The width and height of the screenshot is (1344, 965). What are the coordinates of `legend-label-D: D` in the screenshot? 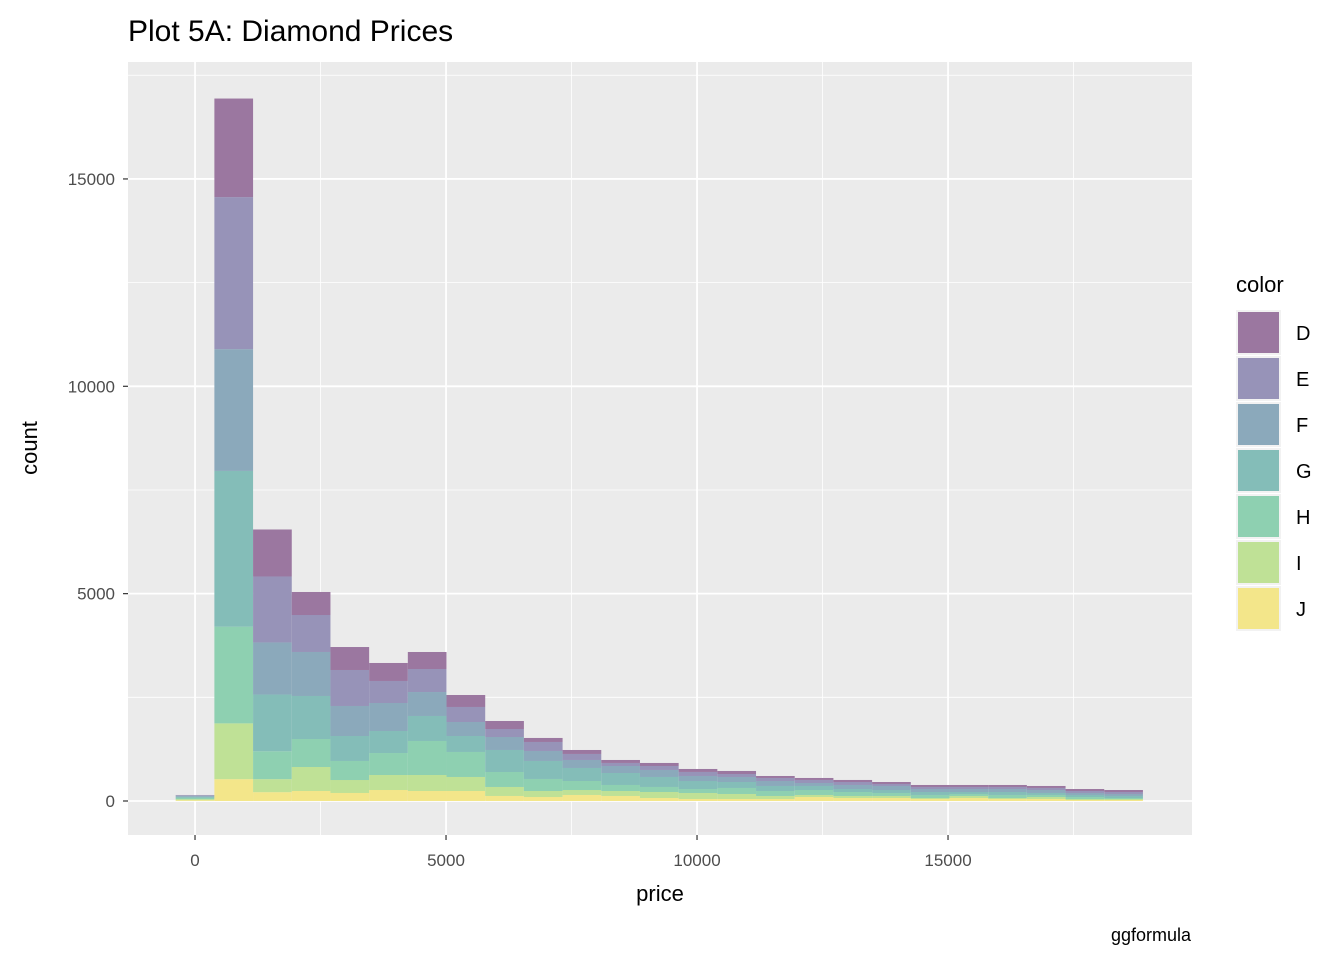 It's located at (1303, 334).